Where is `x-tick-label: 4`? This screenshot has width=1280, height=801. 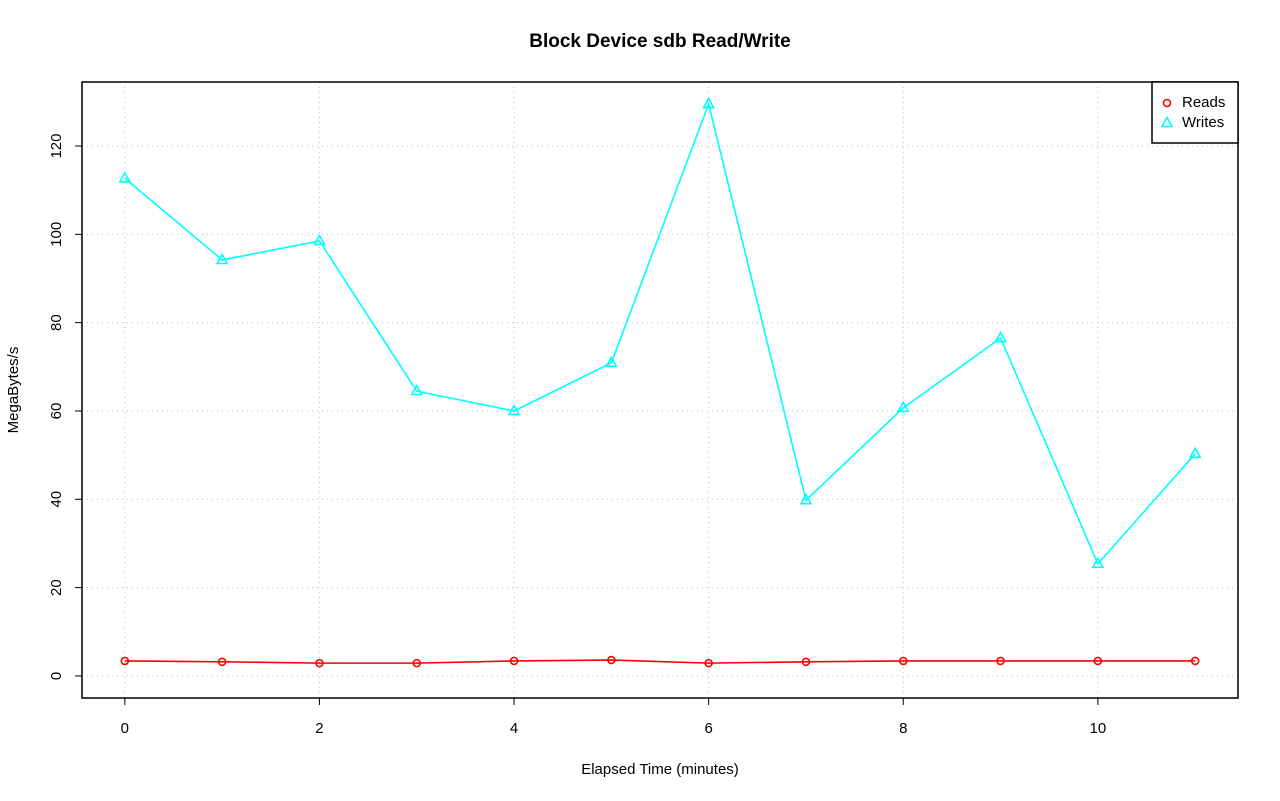
x-tick-label: 4 is located at coordinates (514, 728).